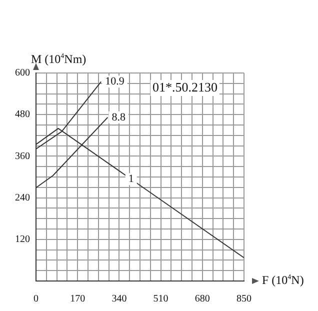 Image resolution: width=318 pixels, height=311 pixels. I want to click on y-tick-label: 120, so click(22, 240).